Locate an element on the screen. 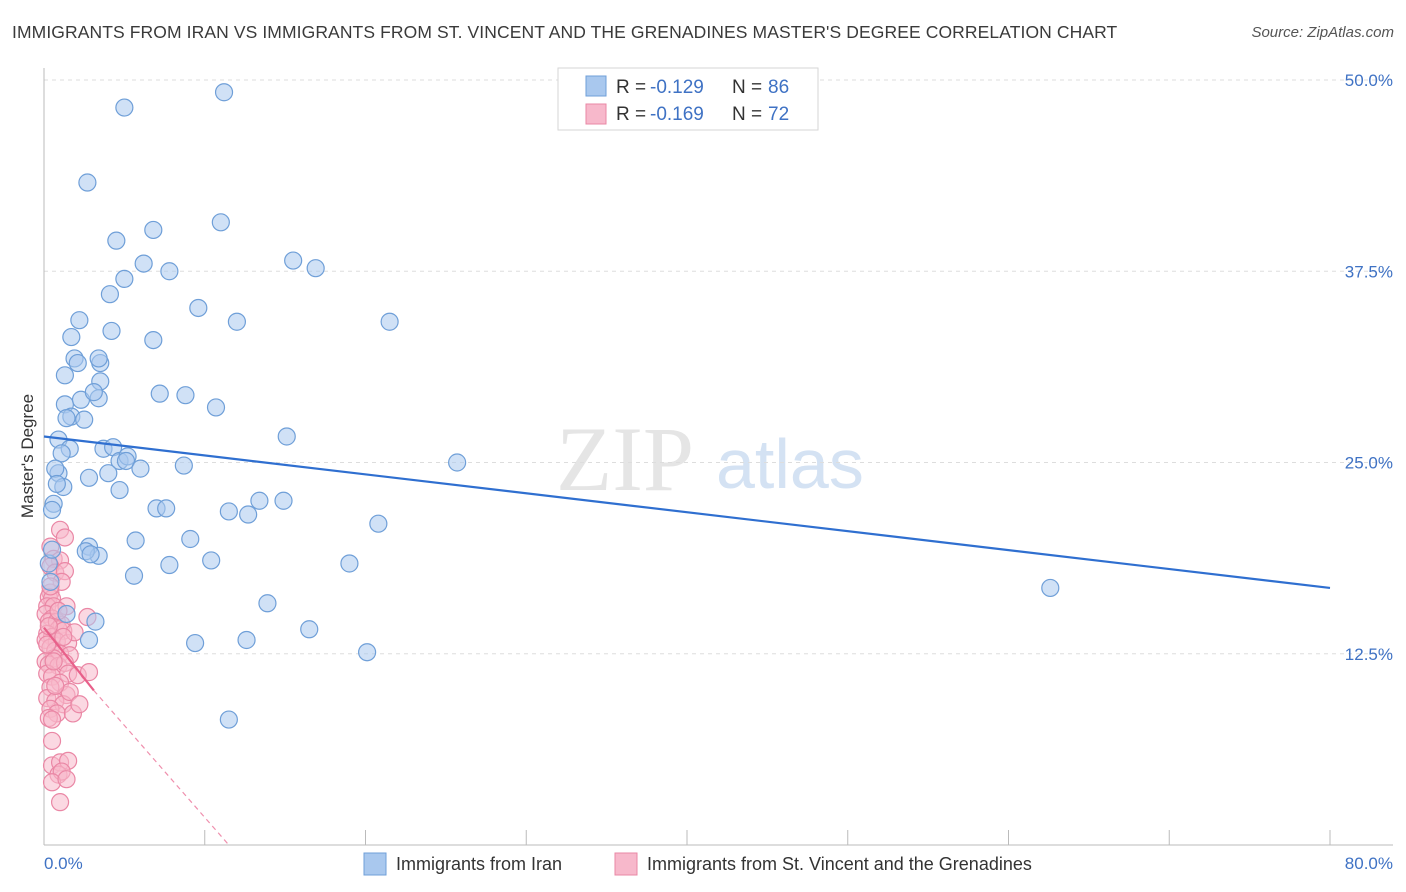  stats-r-value-st-vincent: -0.169 is located at coordinates (677, 114).